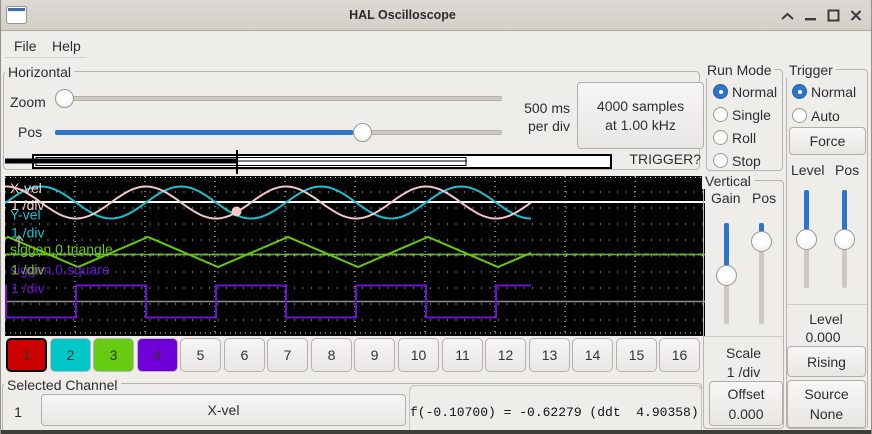 The image size is (872, 434). What do you see at coordinates (26, 188) in the screenshot?
I see `svg-text: X-vel` at bounding box center [26, 188].